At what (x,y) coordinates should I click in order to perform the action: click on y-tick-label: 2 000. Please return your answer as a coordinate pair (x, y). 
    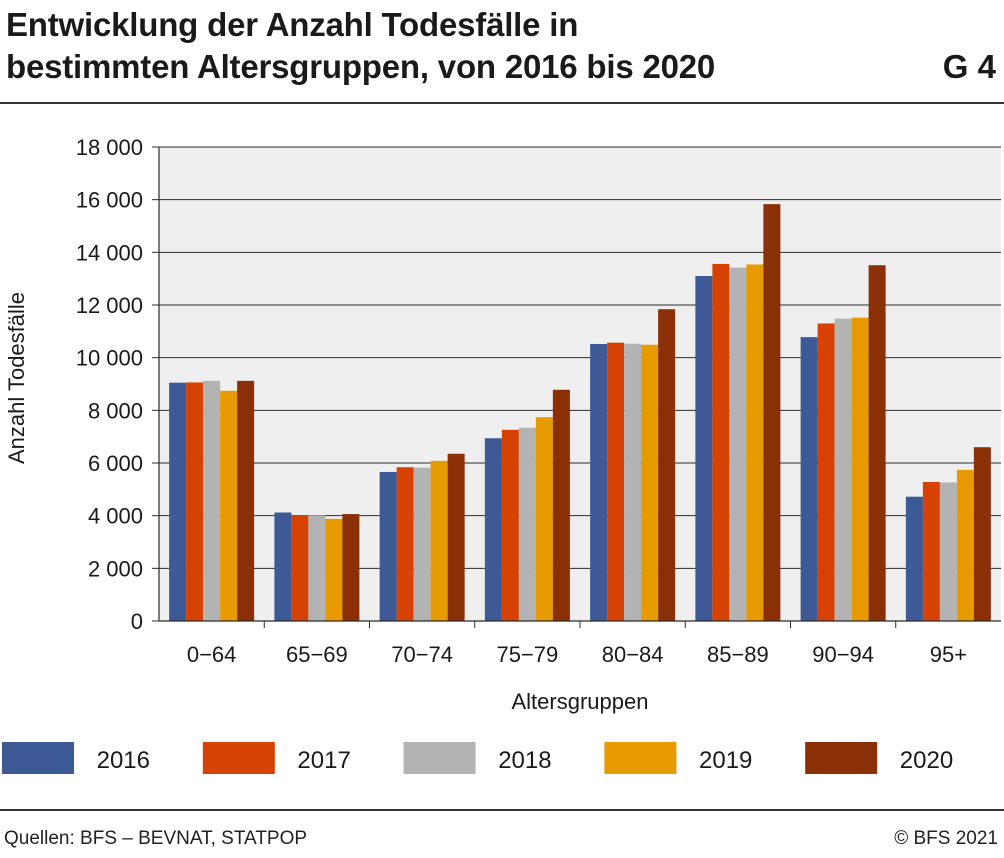
    Looking at the image, I should click on (115, 568).